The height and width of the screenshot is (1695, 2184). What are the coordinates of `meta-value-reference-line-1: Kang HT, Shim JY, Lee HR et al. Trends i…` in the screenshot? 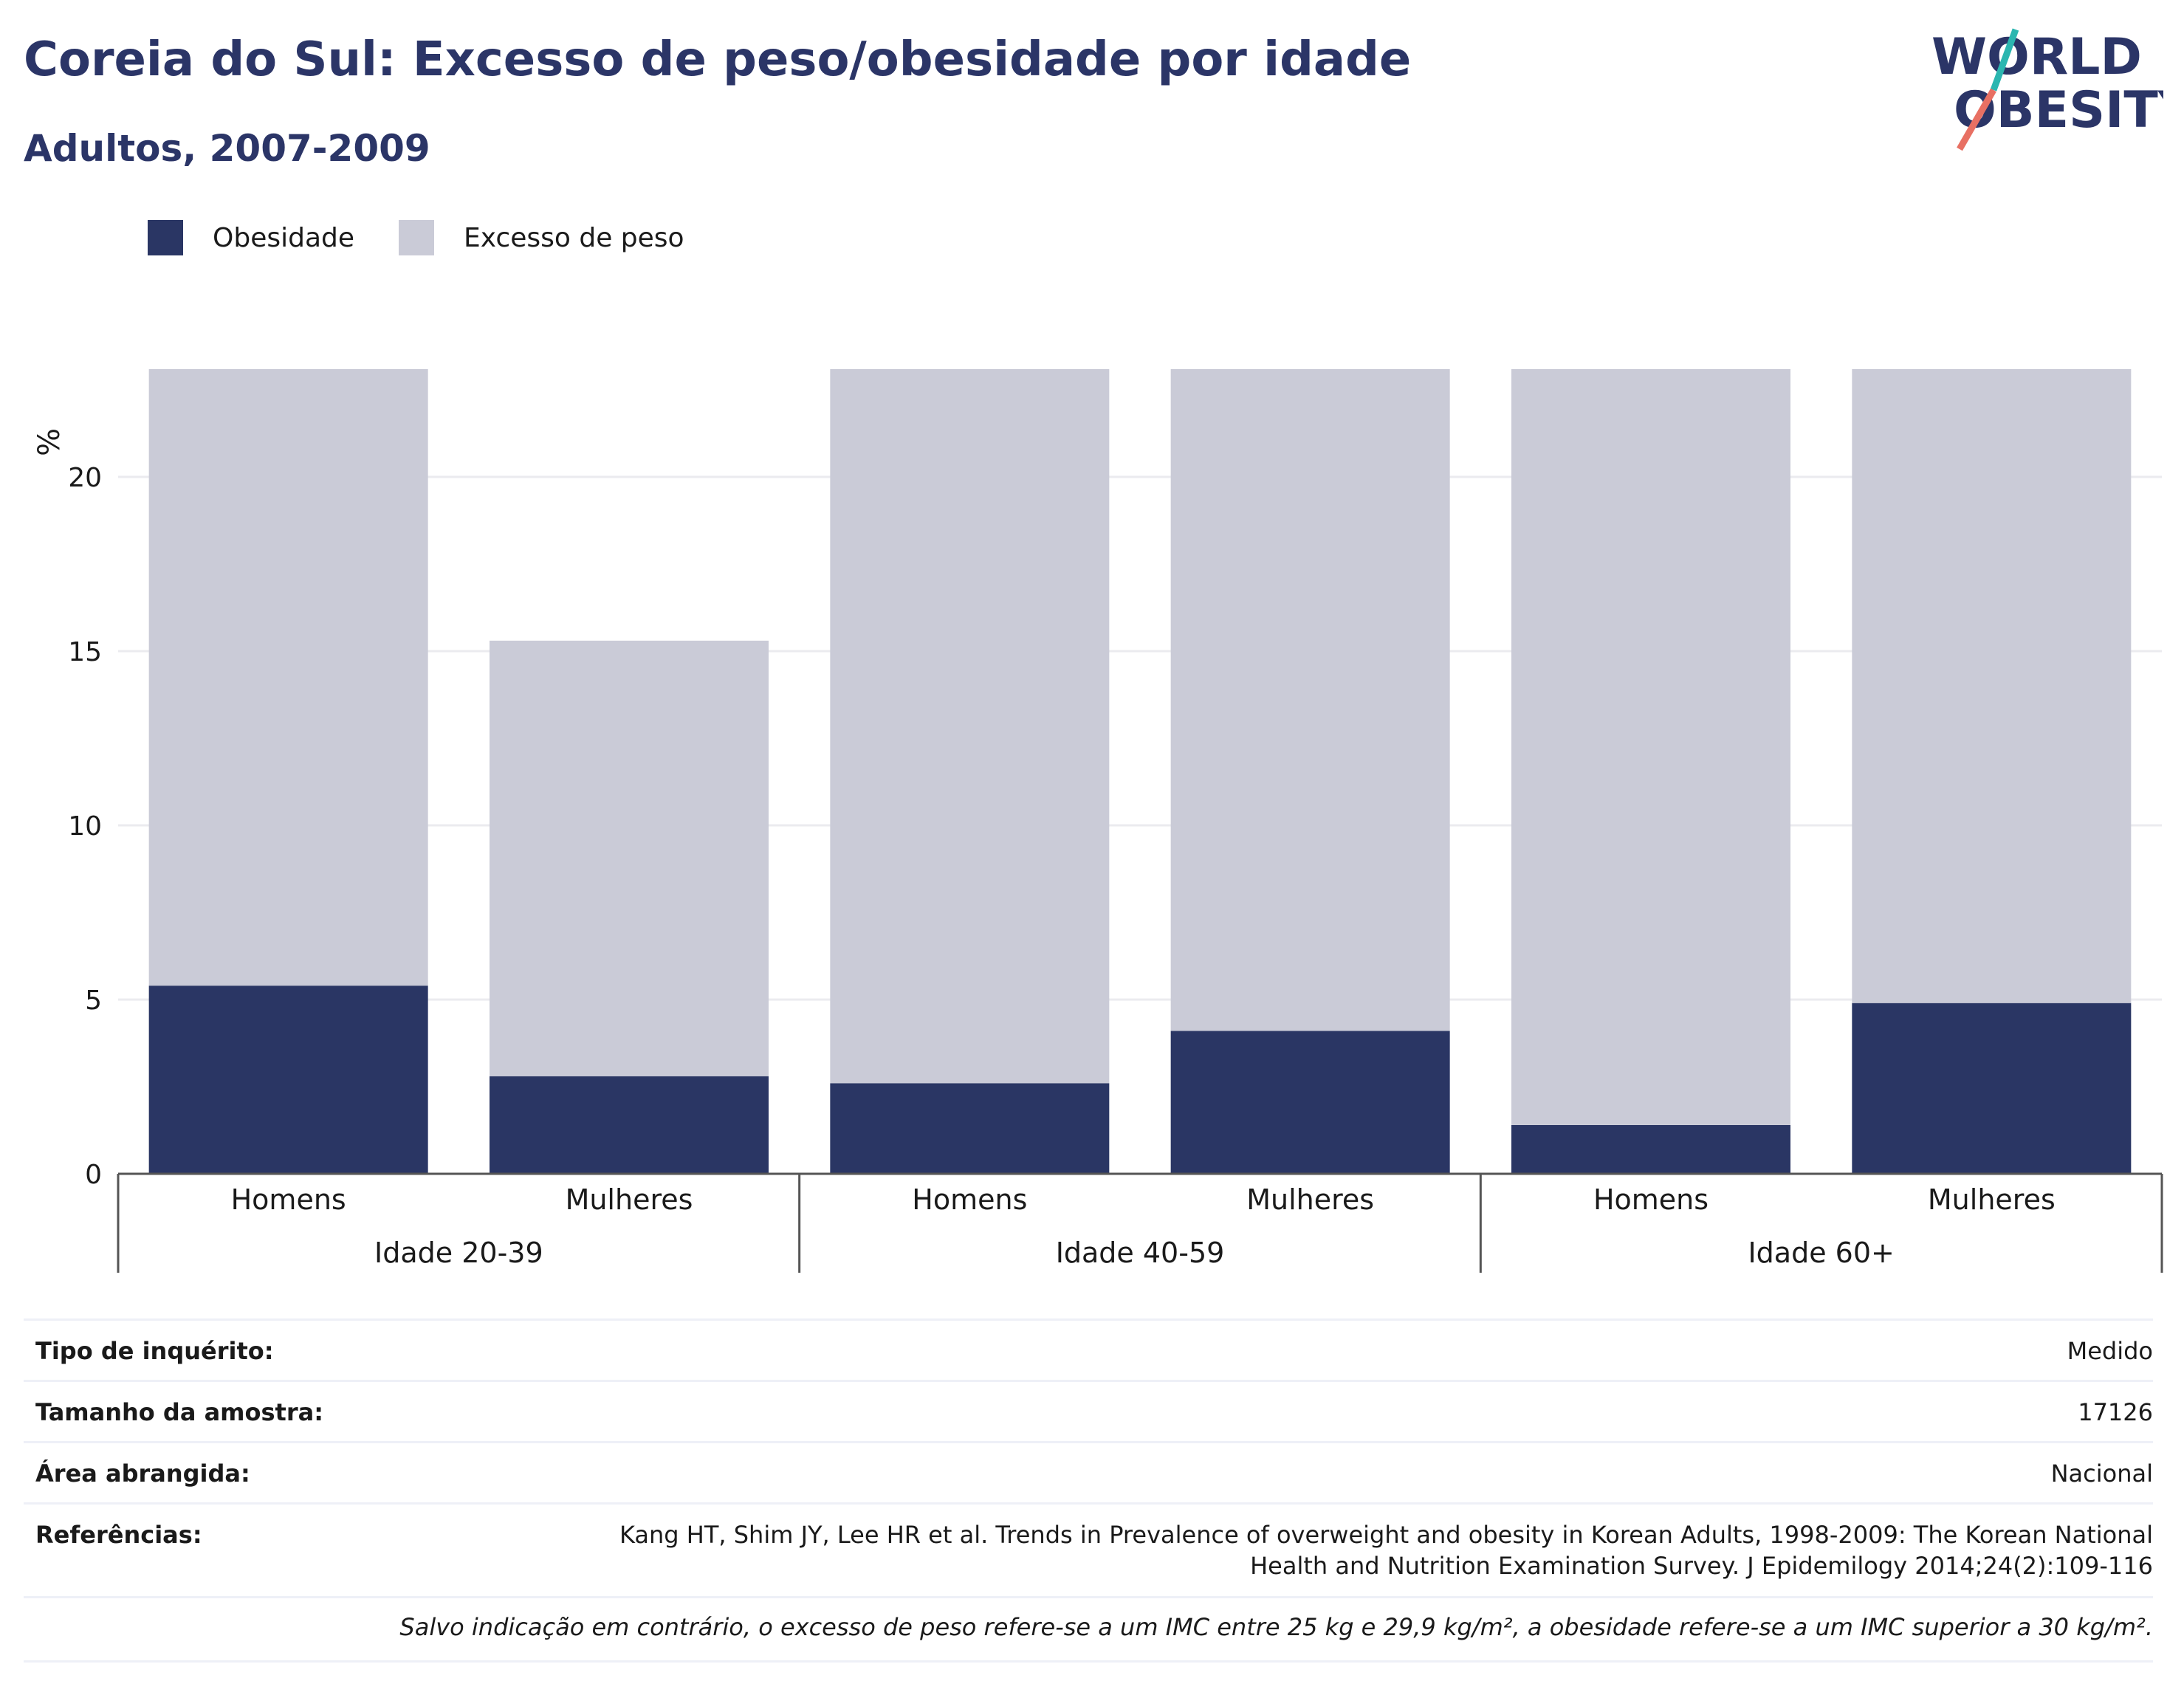 It's located at (1386, 1535).